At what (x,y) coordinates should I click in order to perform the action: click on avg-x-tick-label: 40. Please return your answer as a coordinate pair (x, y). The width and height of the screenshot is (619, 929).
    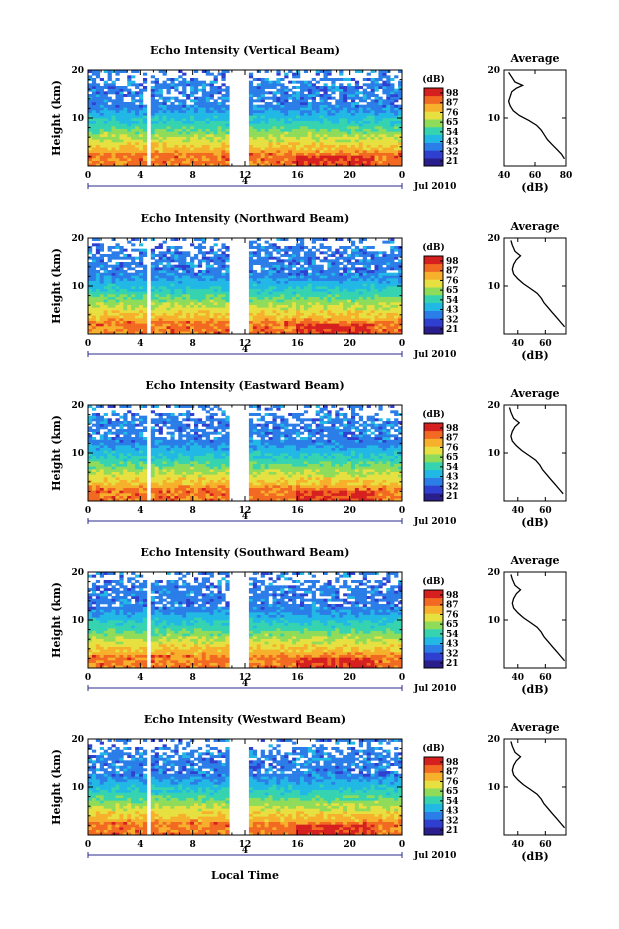
    Looking at the image, I should click on (504, 176).